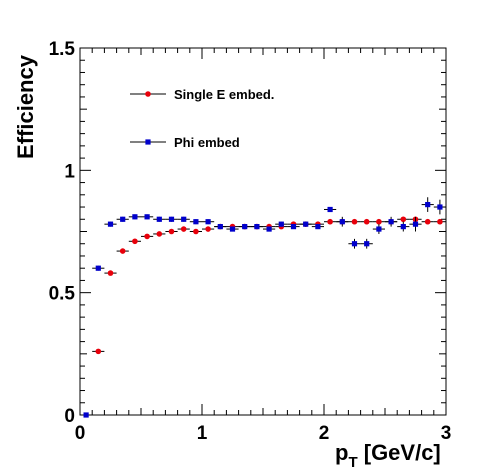 Image resolution: width=496 pixels, height=472 pixels. I want to click on x-tick-label: 1, so click(202, 433).